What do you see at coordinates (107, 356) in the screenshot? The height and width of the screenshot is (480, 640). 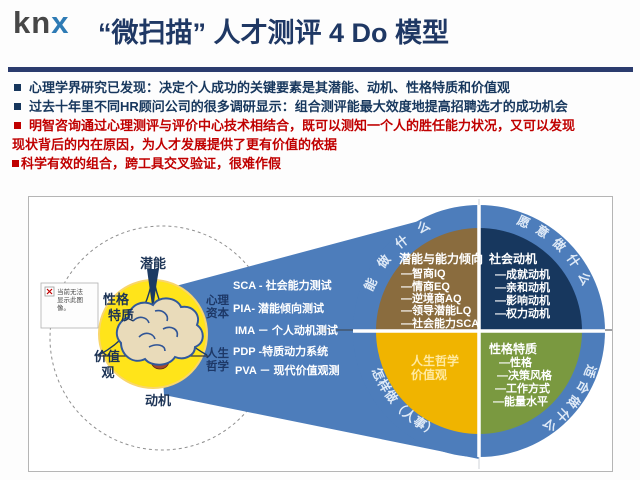 I see `label-values-line1: 价值` at bounding box center [107, 356].